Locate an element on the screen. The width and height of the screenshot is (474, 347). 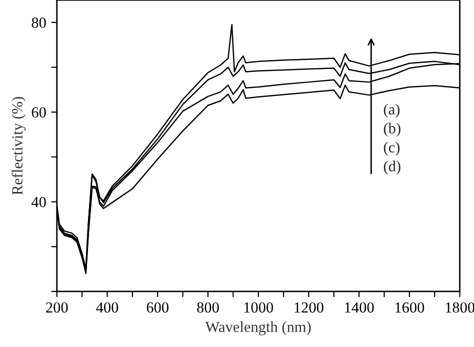
annotation: (a) is located at coordinates (392, 111).